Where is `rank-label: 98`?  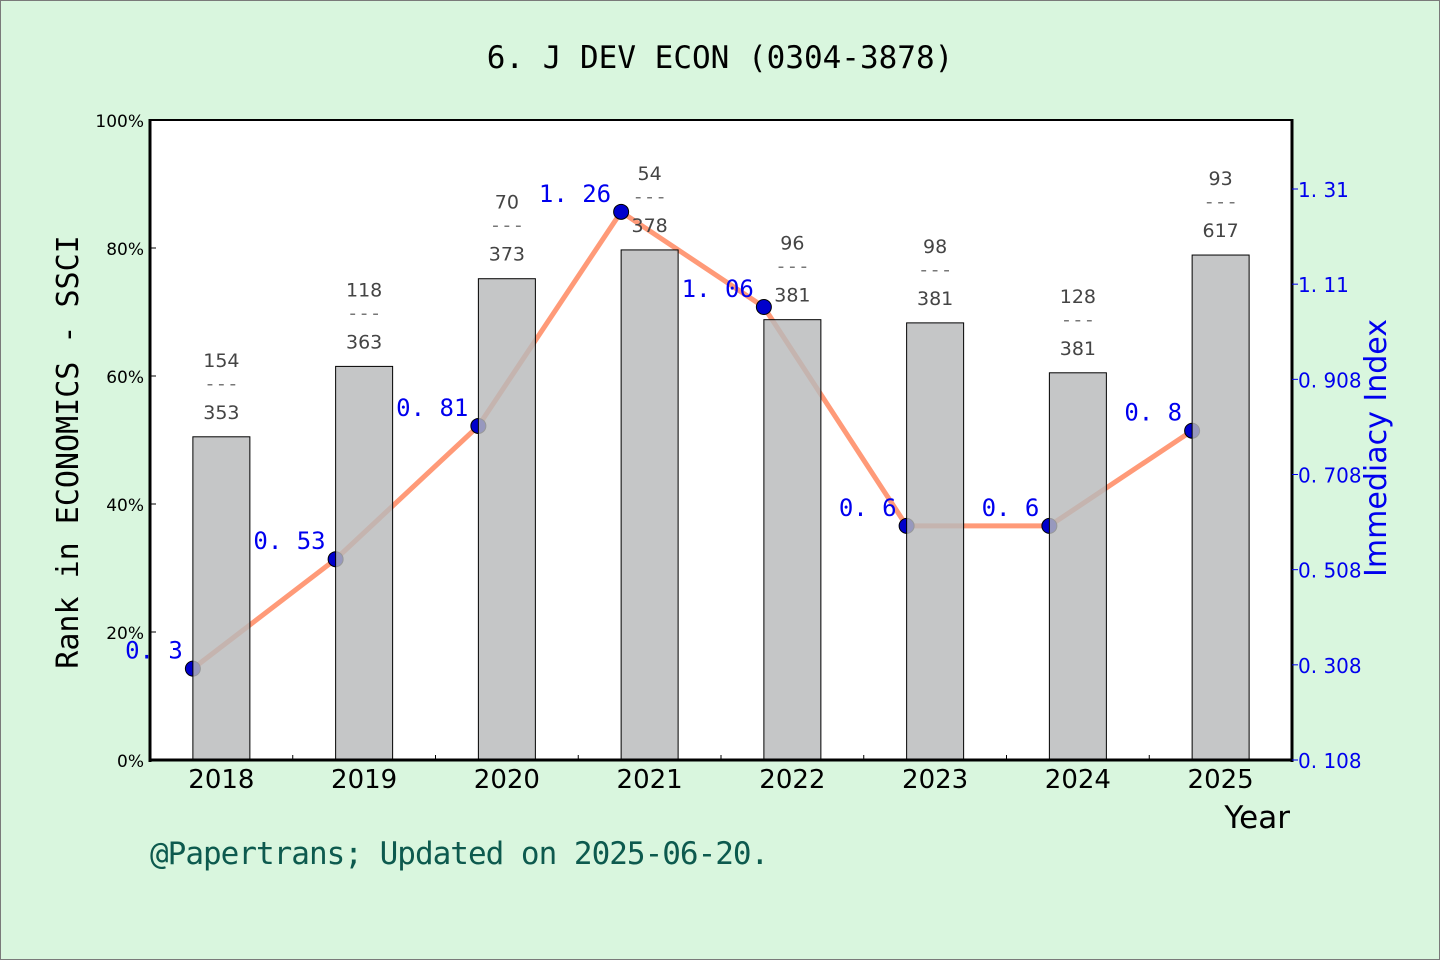 rank-label: 98 is located at coordinates (935, 247).